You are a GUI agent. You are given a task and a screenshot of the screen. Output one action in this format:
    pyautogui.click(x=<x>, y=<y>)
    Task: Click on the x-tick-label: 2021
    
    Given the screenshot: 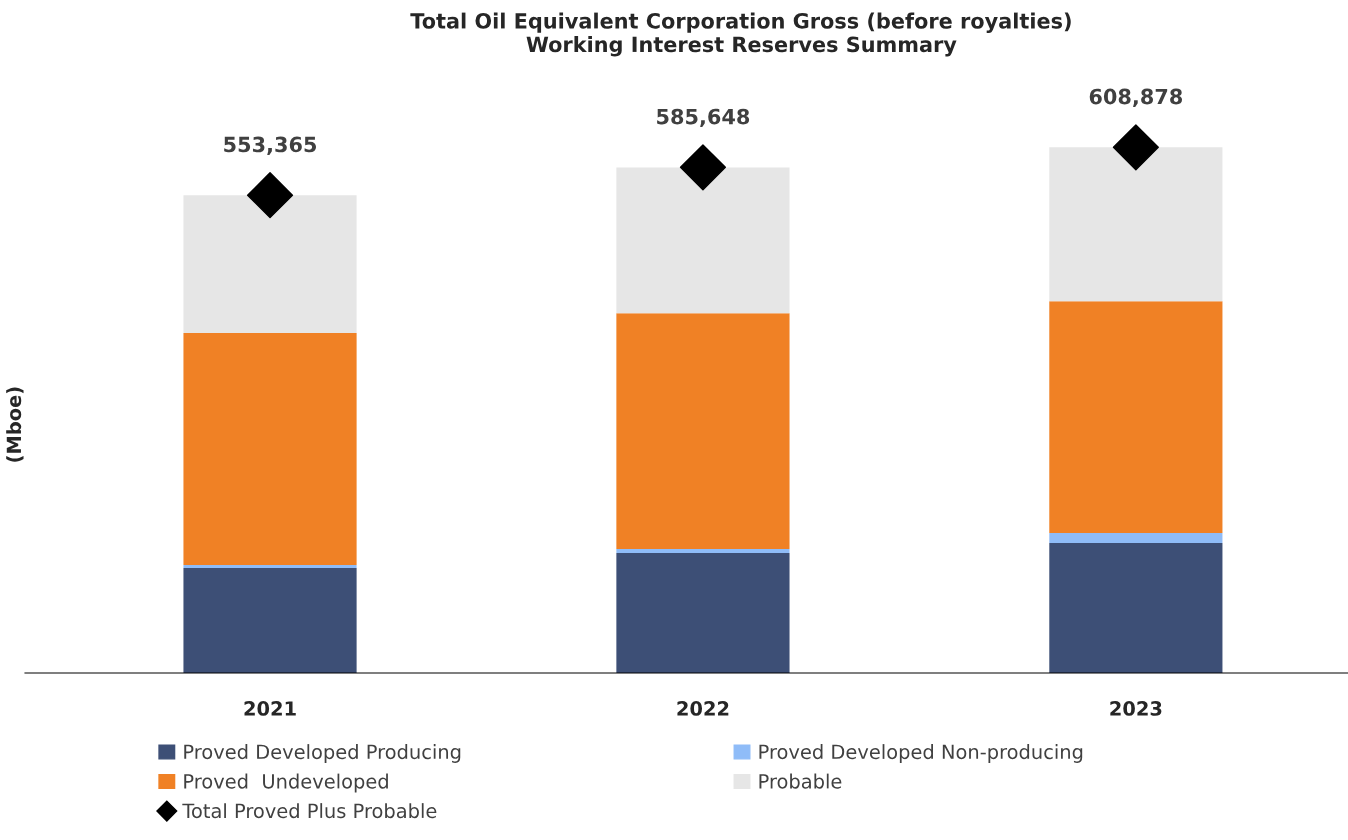 What is the action you would take?
    pyautogui.click(x=270, y=708)
    